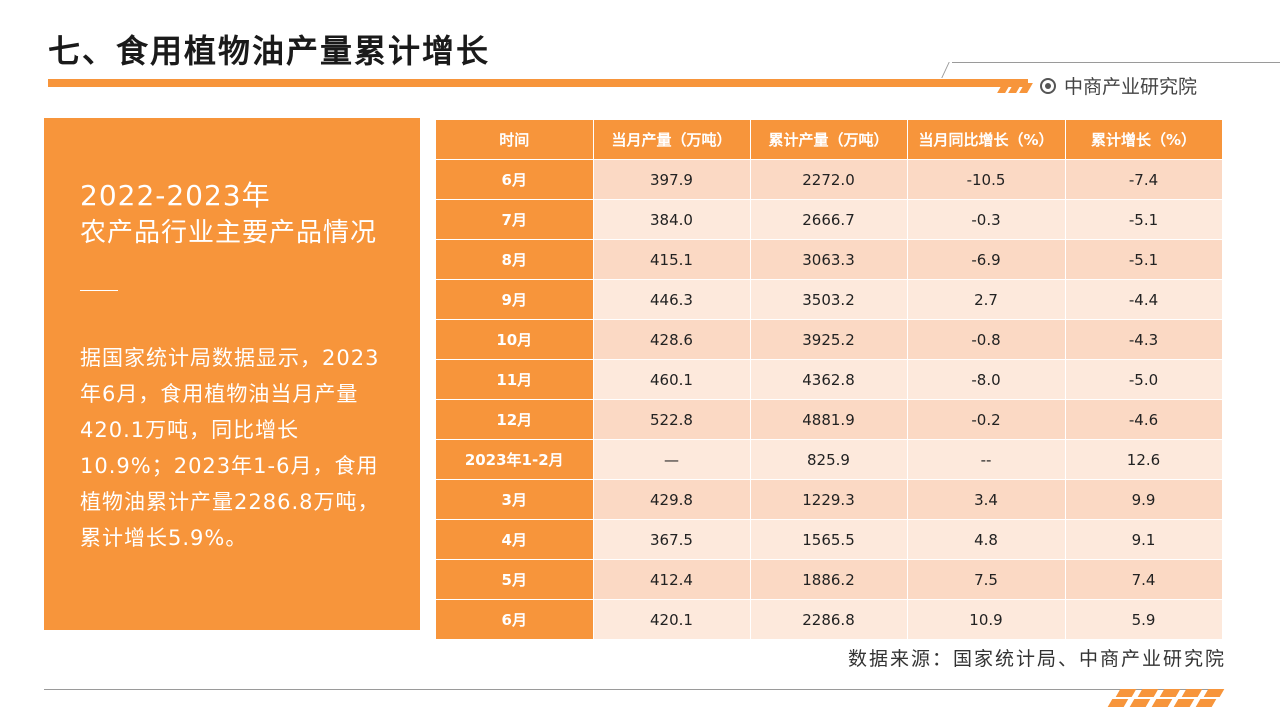 Image resolution: width=1280 pixels, height=720 pixels. I want to click on cell-time: 5月, so click(515, 579).